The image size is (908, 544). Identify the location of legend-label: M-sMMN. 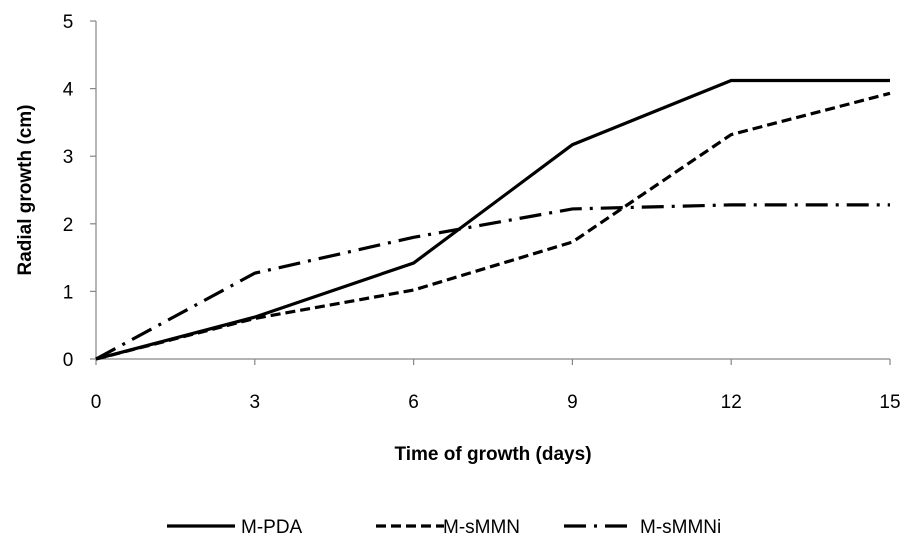
(481, 527).